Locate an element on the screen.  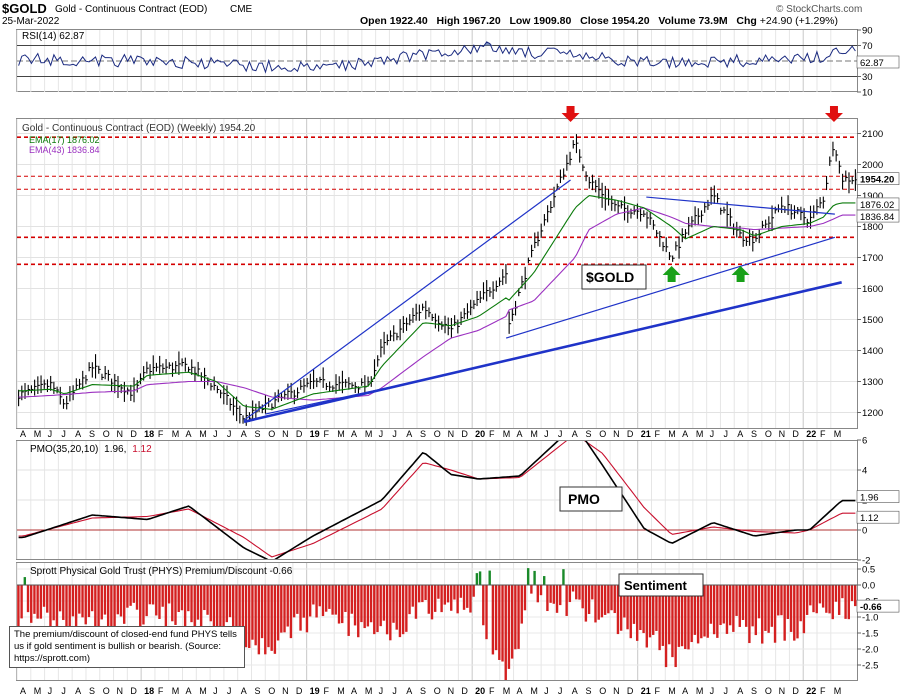
rsi-axis-tick-label: 10 is located at coordinates (867, 93).